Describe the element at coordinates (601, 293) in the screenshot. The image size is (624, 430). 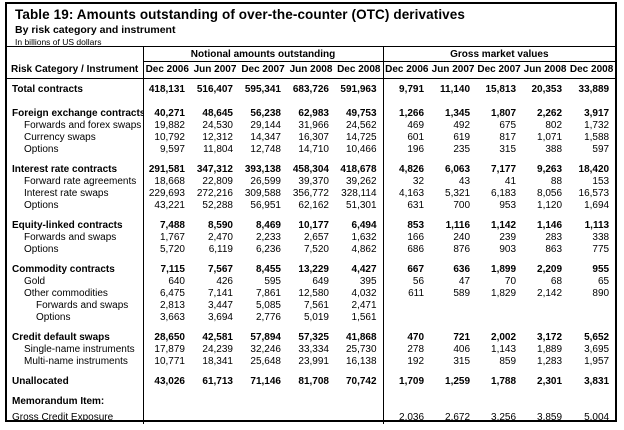
I see `value-cell: 890` at that location.